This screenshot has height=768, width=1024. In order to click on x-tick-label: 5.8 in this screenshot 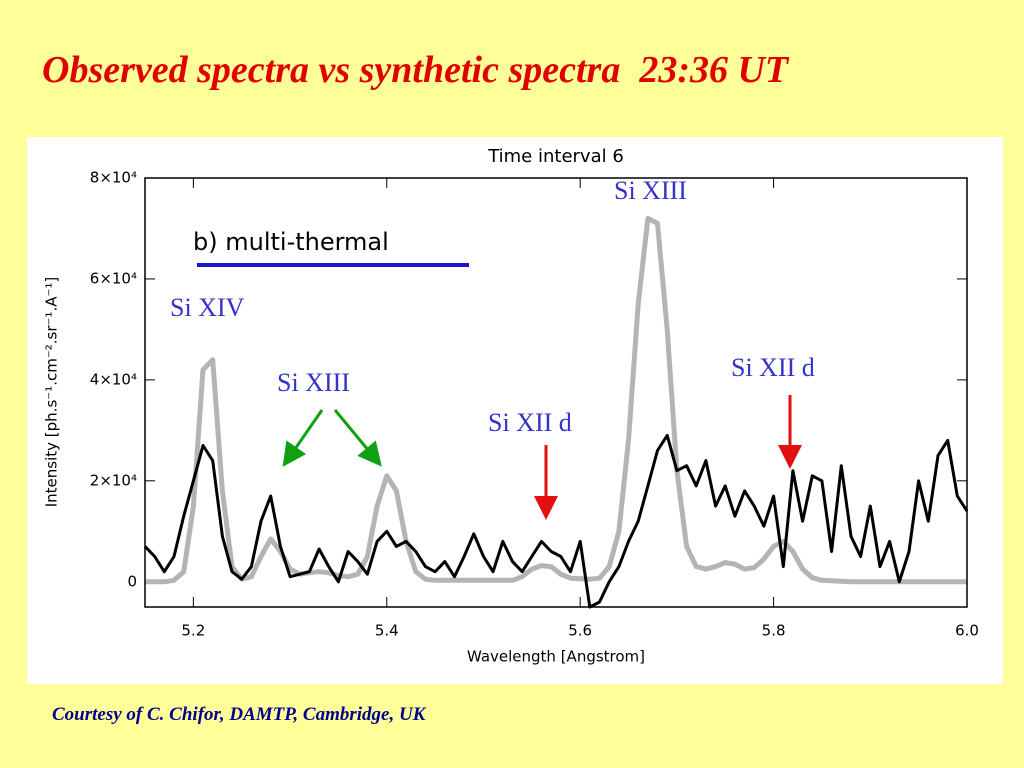, I will do `click(774, 631)`.